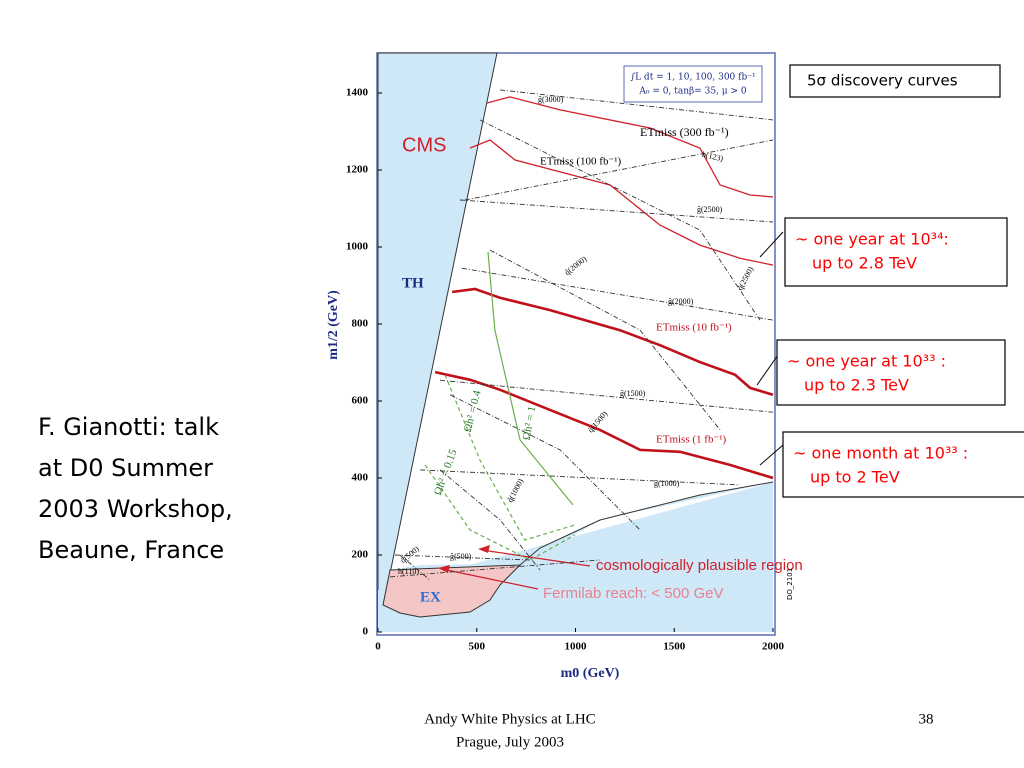 This screenshot has height=768, width=1024. I want to click on curve-label: ETmiss (10 fb⁻¹), so click(694, 328).